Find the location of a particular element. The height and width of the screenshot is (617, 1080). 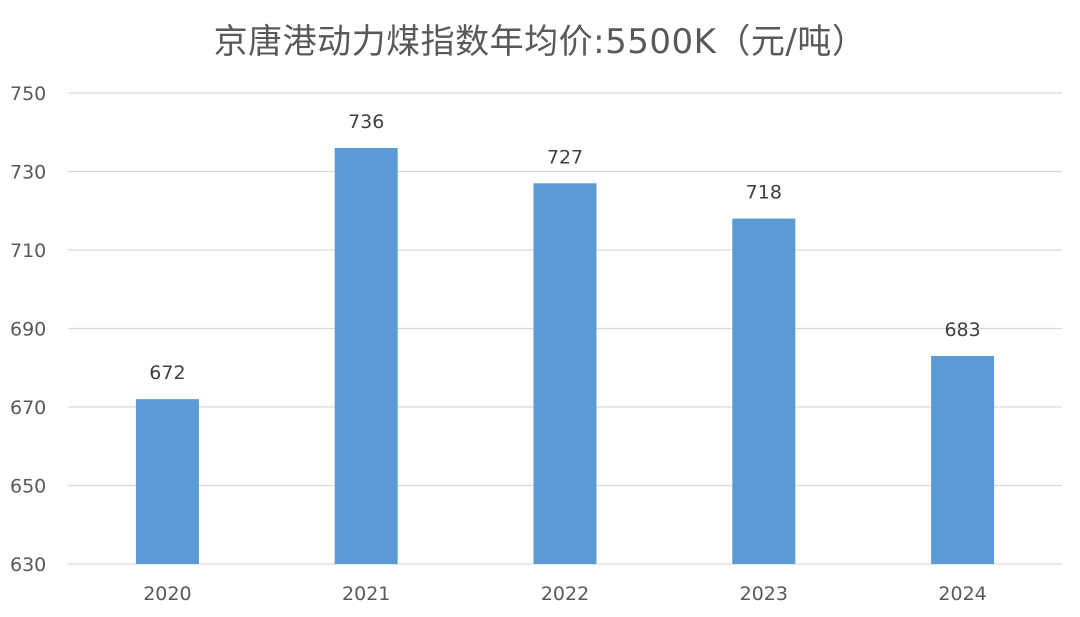

x-tick-label-2021: 2021 is located at coordinates (366, 594).